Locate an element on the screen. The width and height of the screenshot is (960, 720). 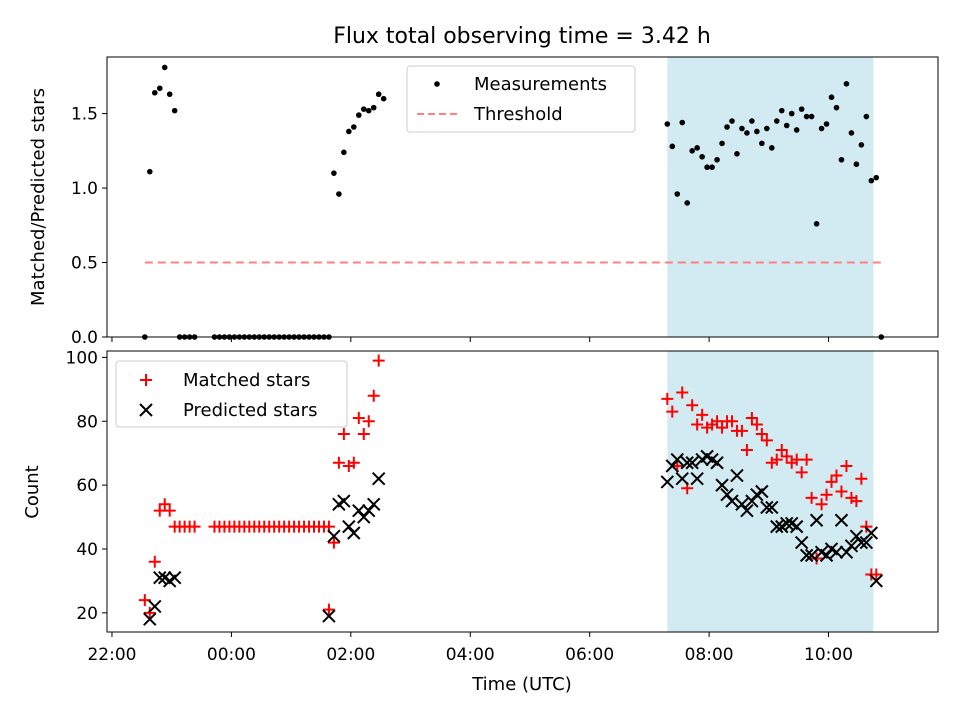
legend-threshold-label: Threshold is located at coordinates (518, 114).